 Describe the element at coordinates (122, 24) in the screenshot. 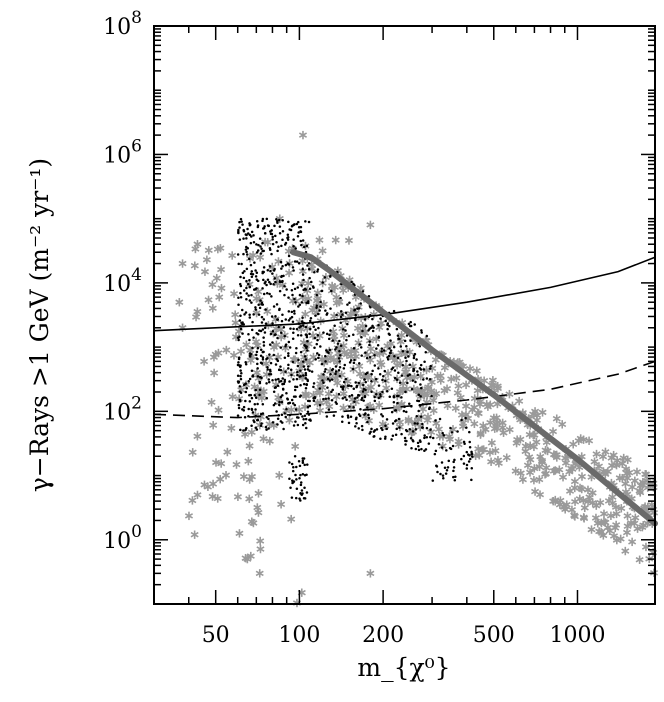

I see `y-tick-label: 10⁸` at that location.